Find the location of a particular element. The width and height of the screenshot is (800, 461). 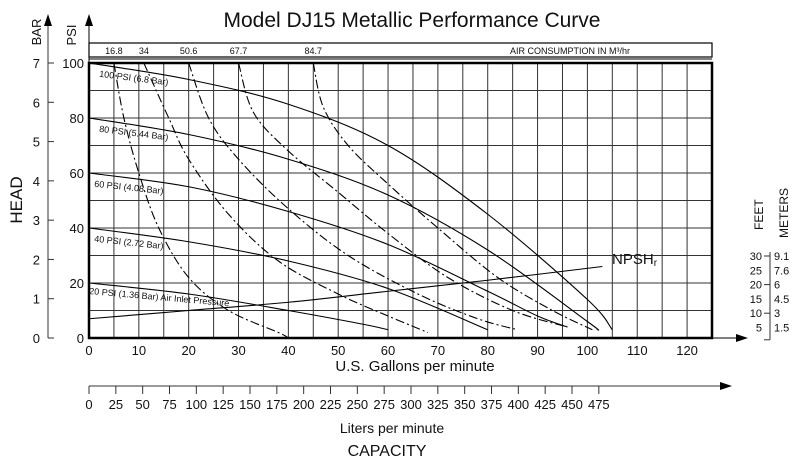

gpm-tick-label: 100 is located at coordinates (588, 350).